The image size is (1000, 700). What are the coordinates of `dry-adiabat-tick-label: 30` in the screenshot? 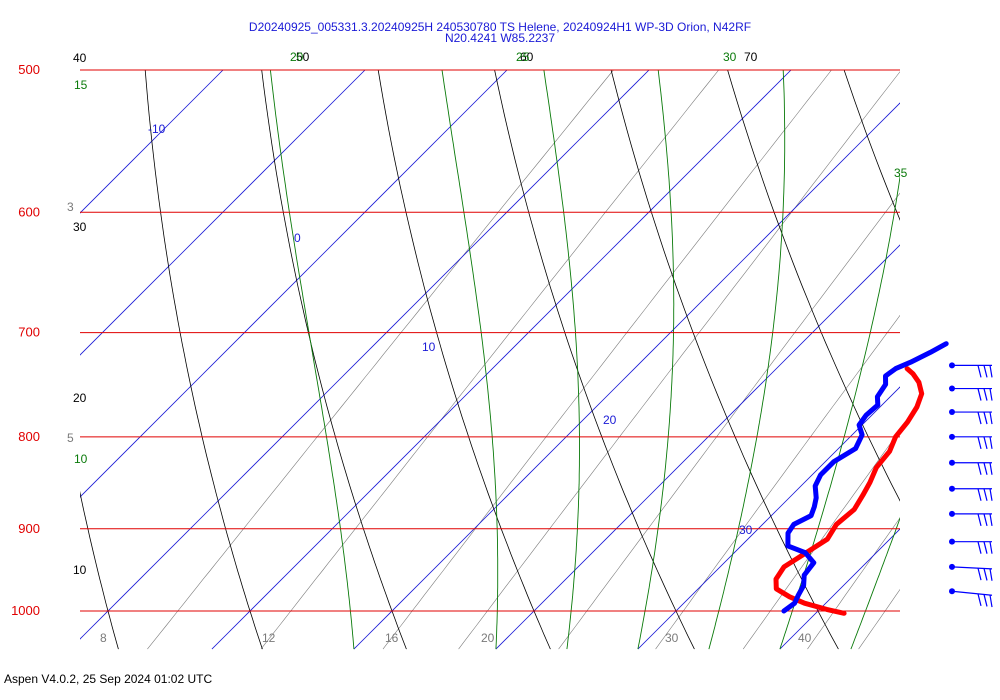 It's located at (80, 227).